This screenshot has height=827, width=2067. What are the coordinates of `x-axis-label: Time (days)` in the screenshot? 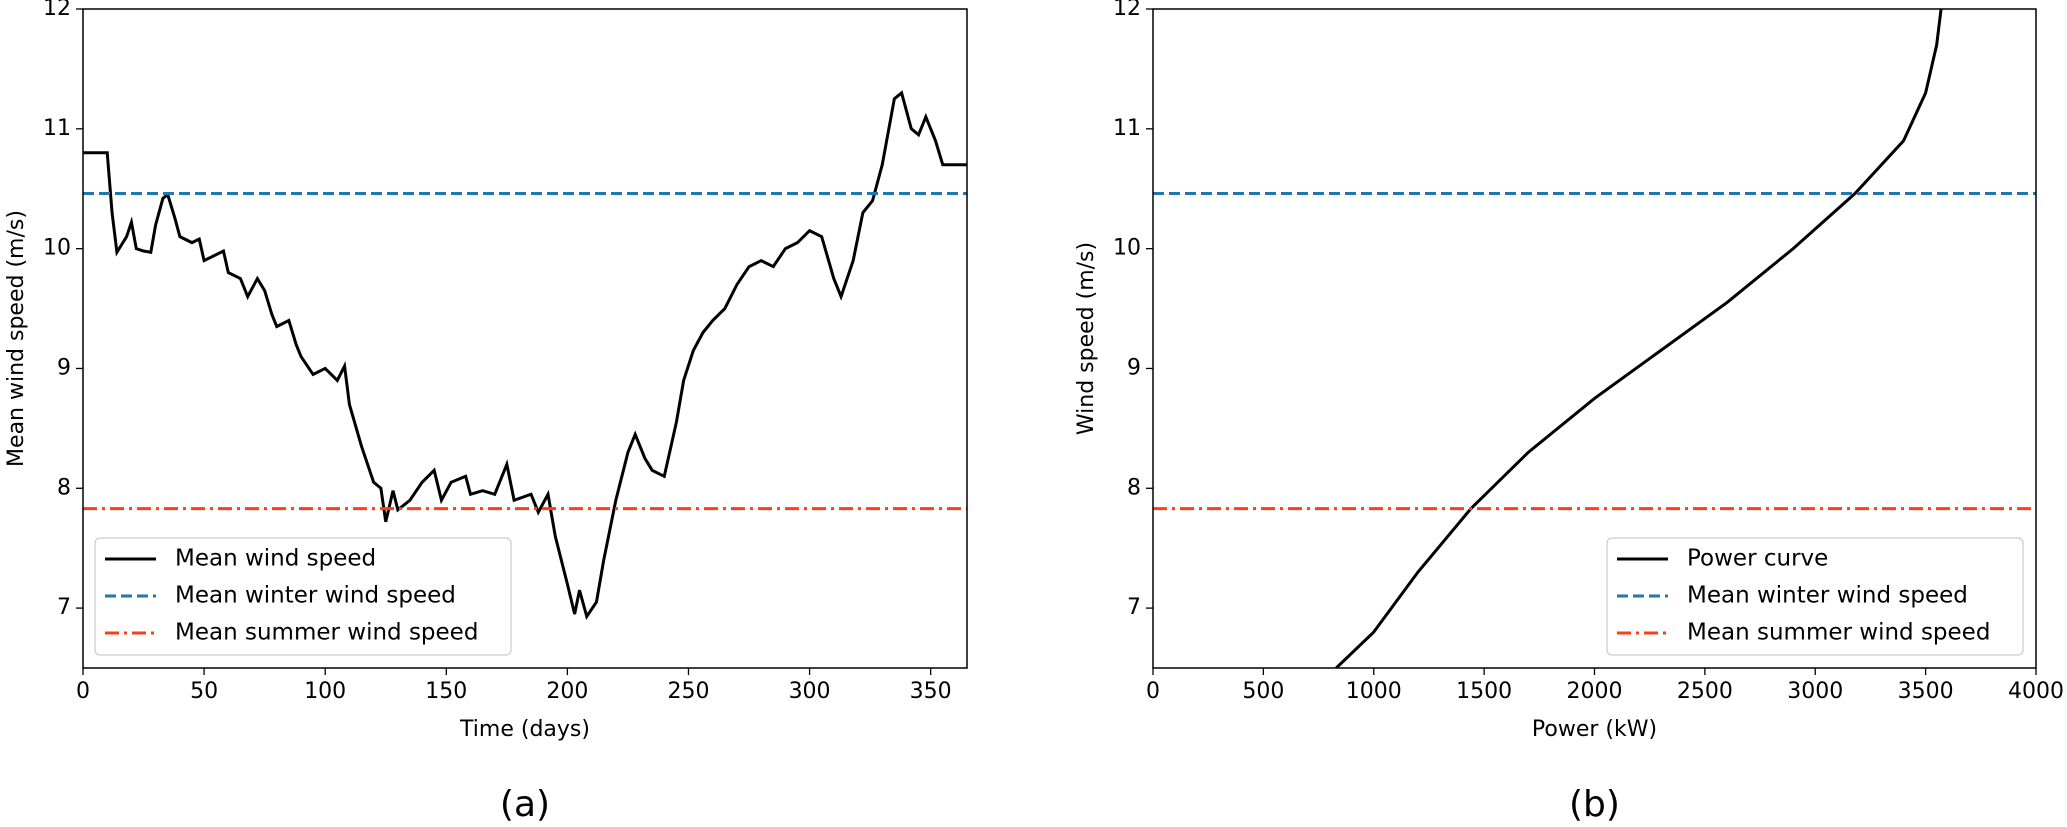 It's located at (524, 729).